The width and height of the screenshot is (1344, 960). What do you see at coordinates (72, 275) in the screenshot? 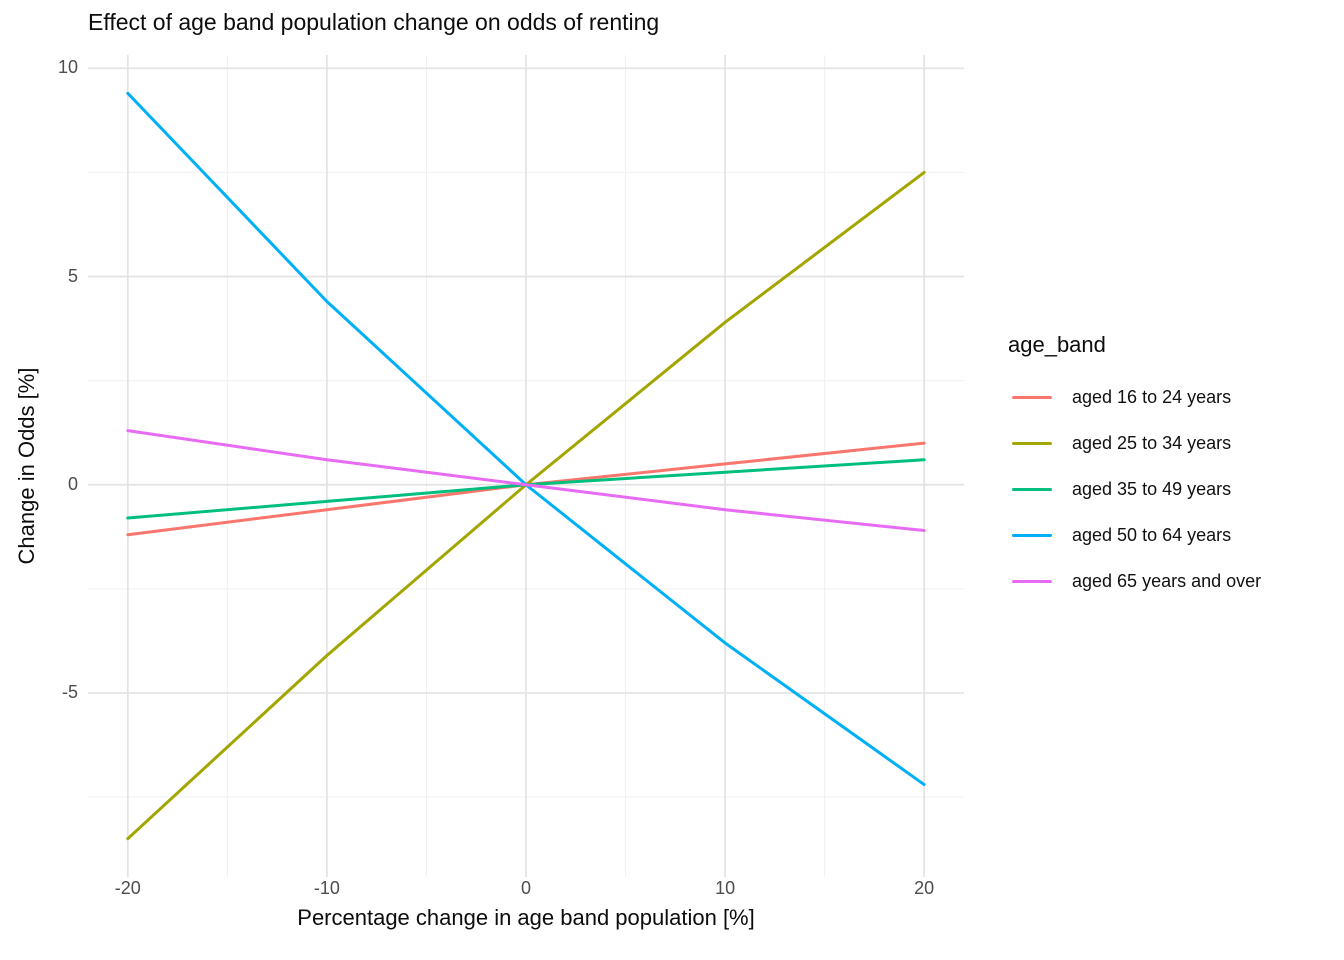
I see `y-tick-label: 5` at bounding box center [72, 275].